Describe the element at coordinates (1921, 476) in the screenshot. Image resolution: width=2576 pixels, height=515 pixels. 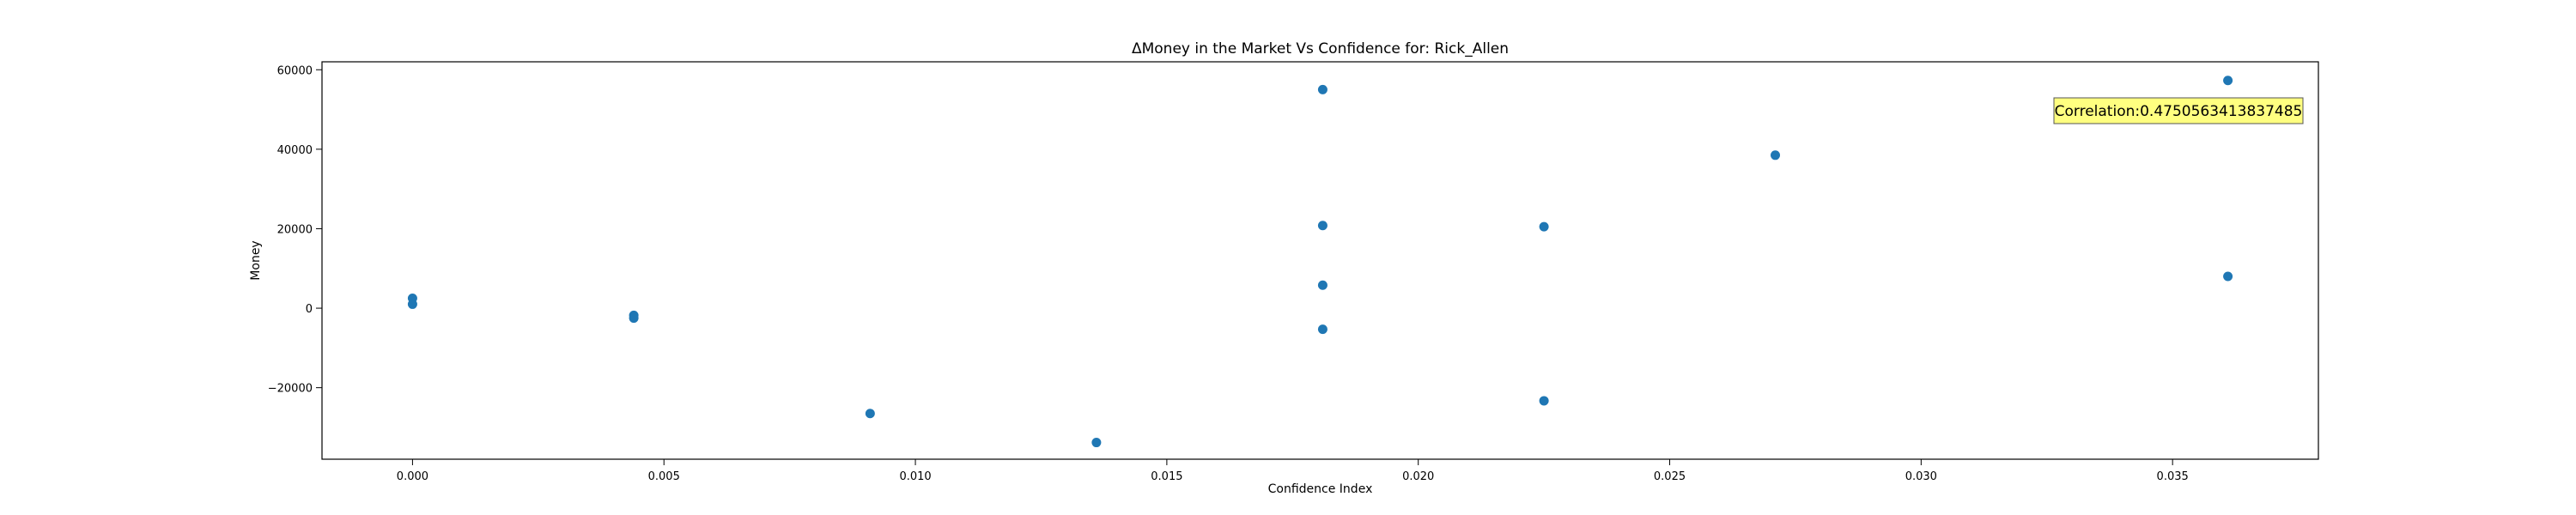
I see `x-tick-label: 0.030` at that location.